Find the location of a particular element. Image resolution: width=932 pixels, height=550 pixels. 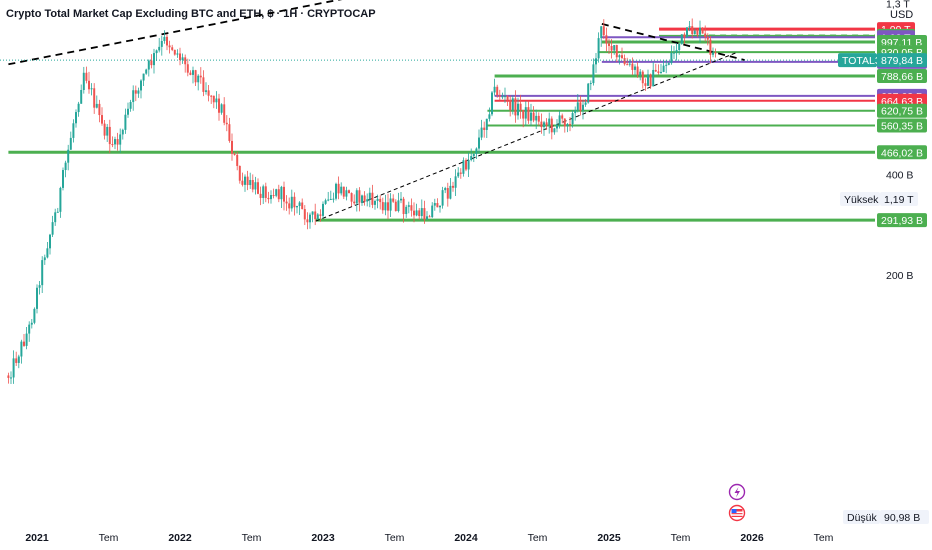

flag-stripe-white is located at coordinates (737, 512).